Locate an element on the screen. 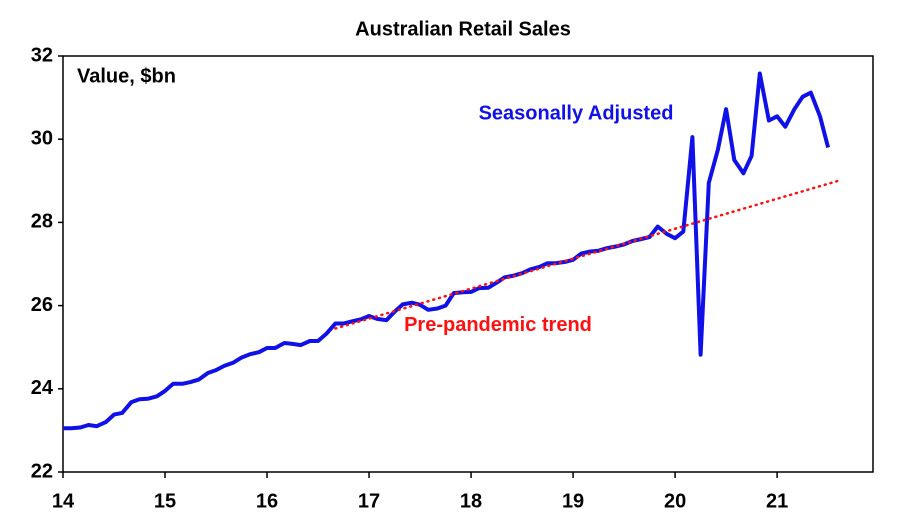 Image resolution: width=902 pixels, height=527 pixels. y-tick-label: 30 is located at coordinates (42, 138).